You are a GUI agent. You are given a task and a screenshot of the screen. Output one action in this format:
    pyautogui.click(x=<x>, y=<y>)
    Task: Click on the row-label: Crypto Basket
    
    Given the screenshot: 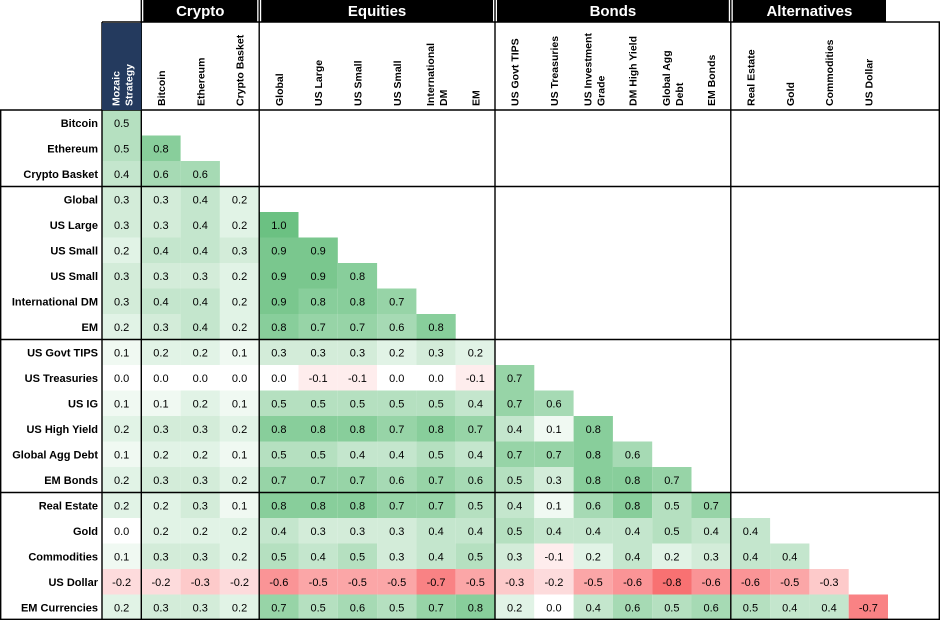 What is the action you would take?
    pyautogui.click(x=60, y=175)
    